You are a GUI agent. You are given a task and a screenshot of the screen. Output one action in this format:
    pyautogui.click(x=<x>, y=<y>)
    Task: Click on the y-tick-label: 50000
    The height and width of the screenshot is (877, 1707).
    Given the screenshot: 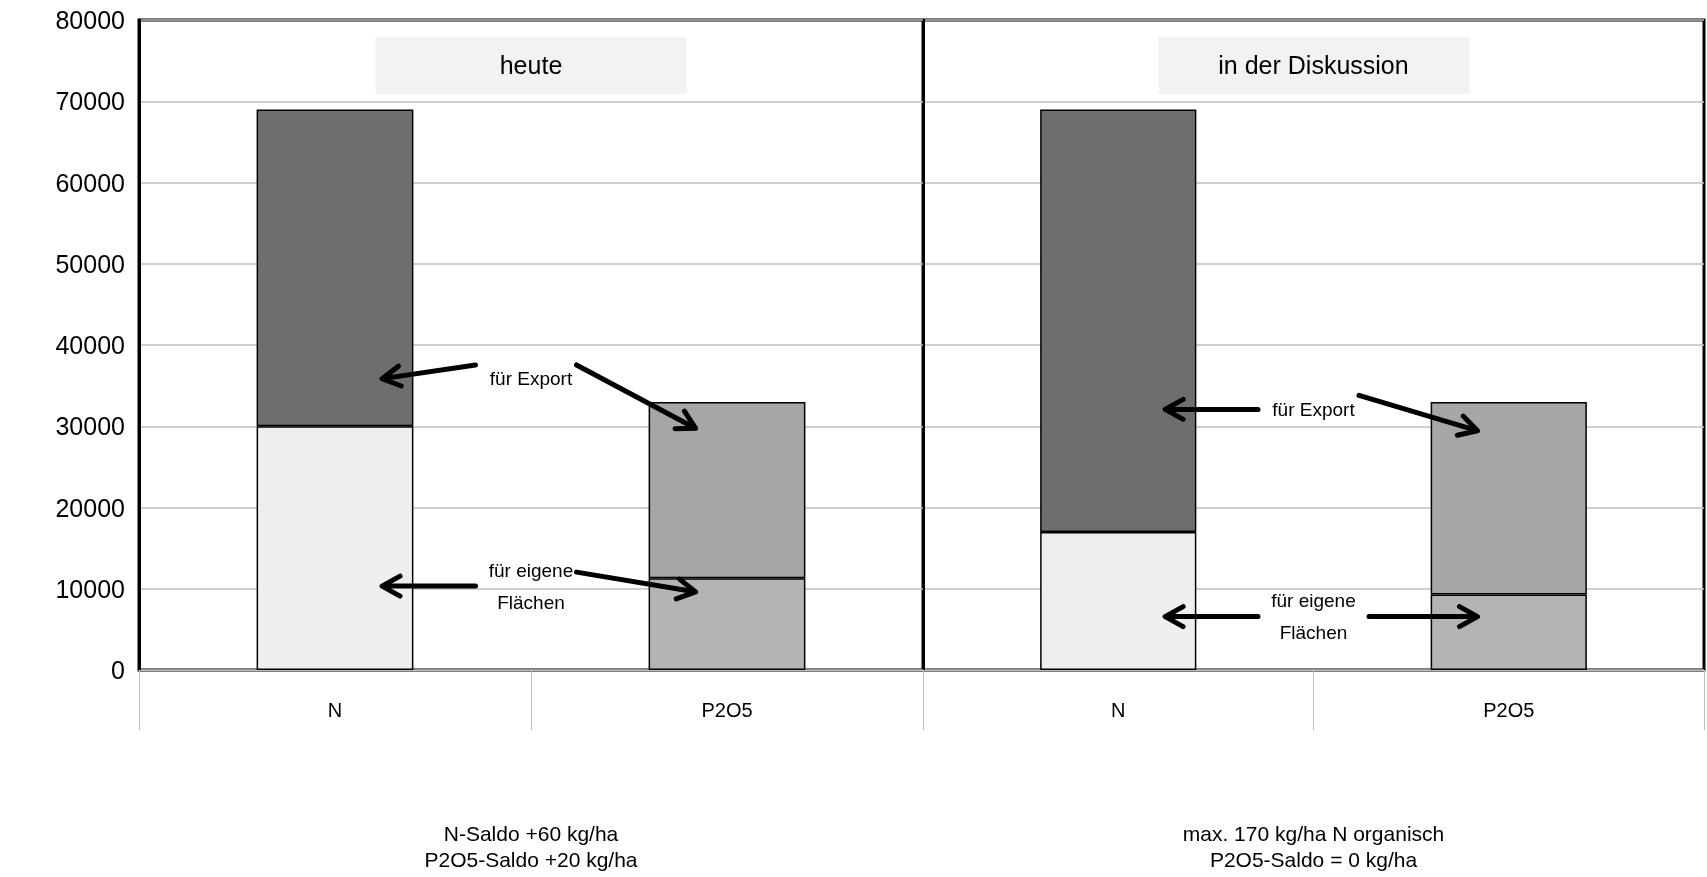 What is the action you would take?
    pyautogui.click(x=90, y=263)
    